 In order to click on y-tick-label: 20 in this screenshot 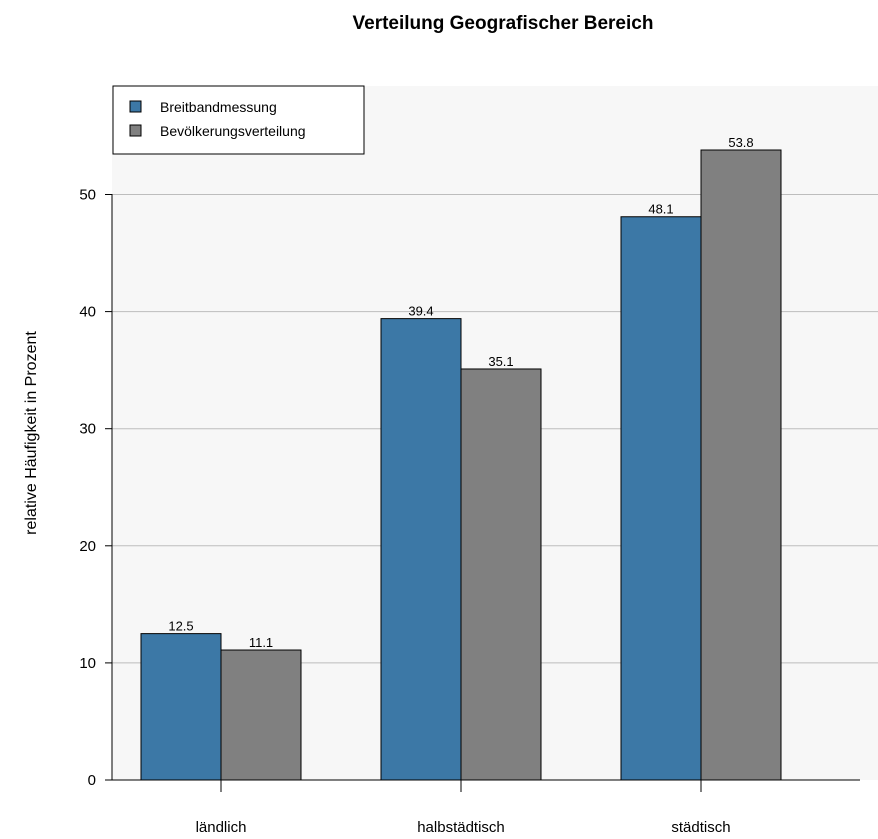, I will do `click(87, 546)`.